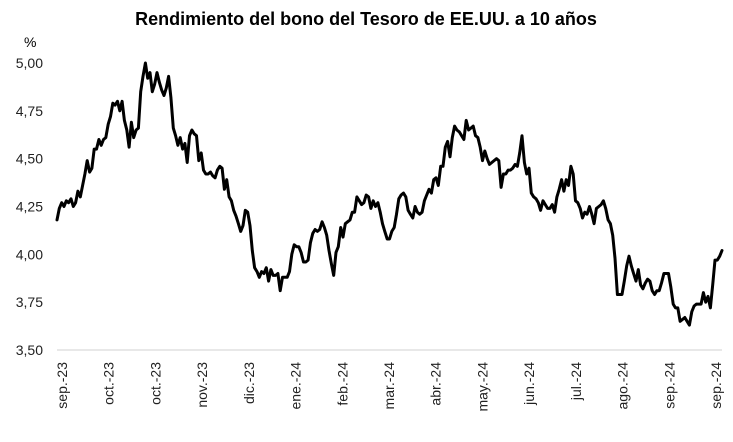 The height and width of the screenshot is (442, 733). What do you see at coordinates (29, 111) in the screenshot?
I see `y-tick-label: 4,75` at bounding box center [29, 111].